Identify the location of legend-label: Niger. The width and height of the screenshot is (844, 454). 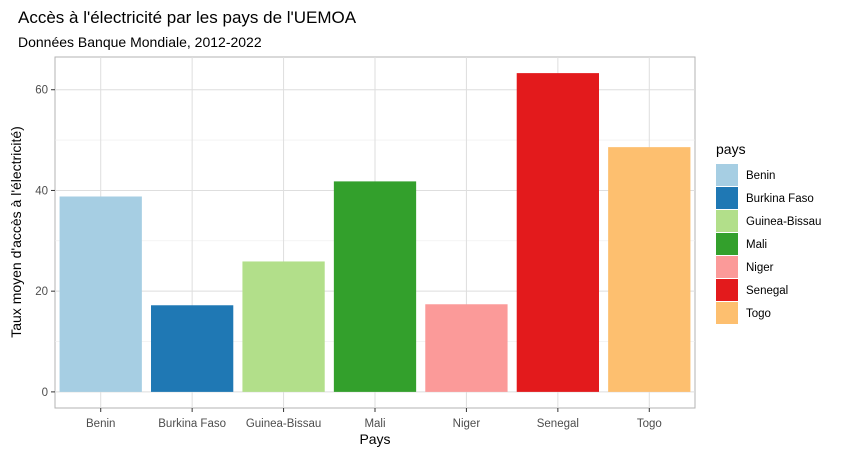
(760, 268).